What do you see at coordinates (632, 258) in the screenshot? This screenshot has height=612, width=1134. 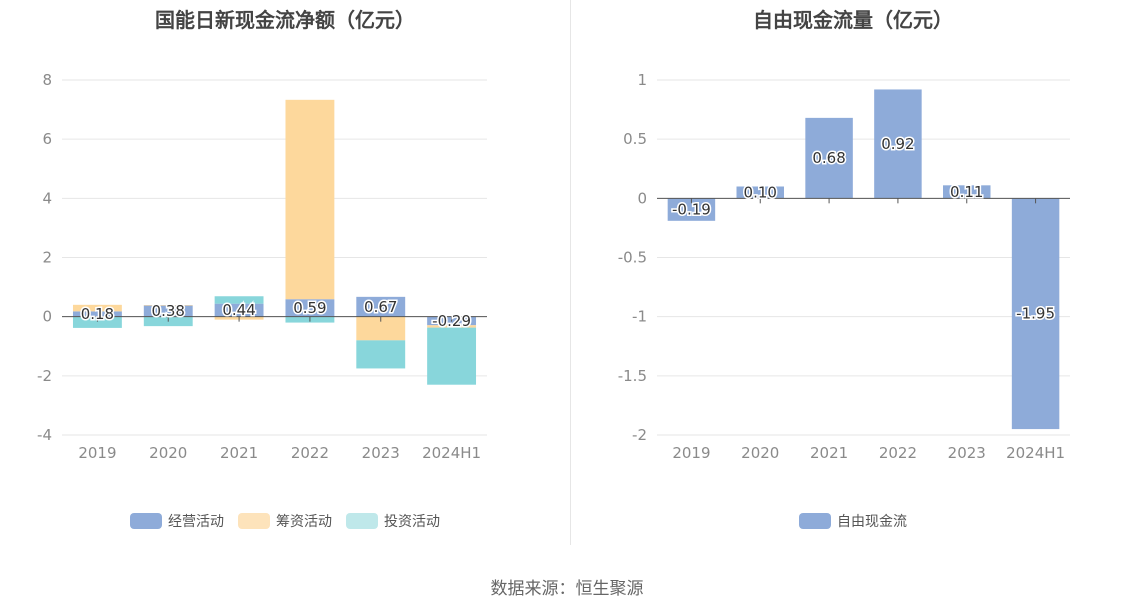 I see `y-tick-label: -0.5` at bounding box center [632, 258].